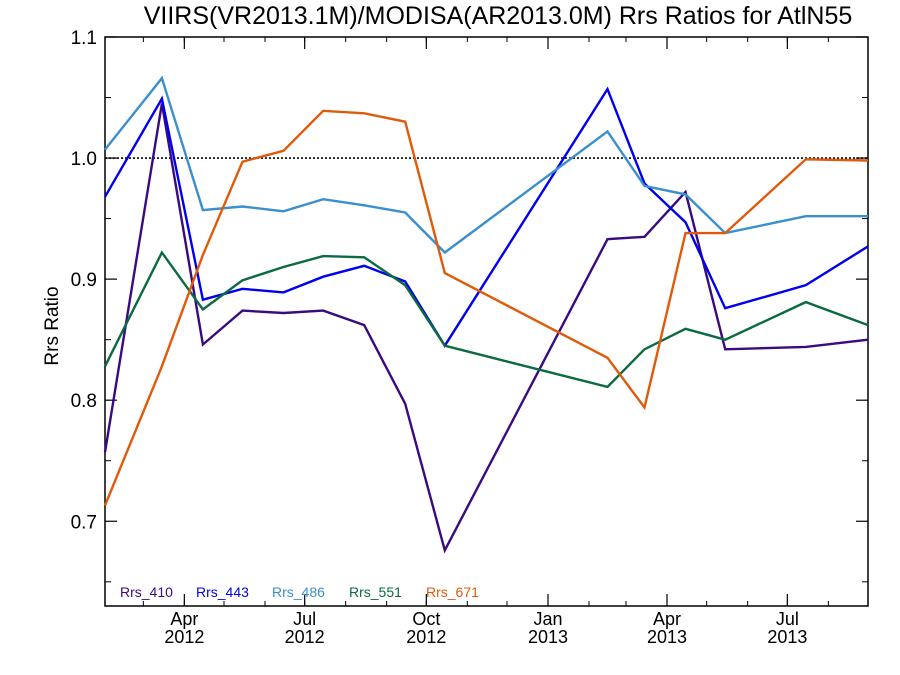  What do you see at coordinates (84, 159) in the screenshot?
I see `y-tick-label: 1.0` at bounding box center [84, 159].